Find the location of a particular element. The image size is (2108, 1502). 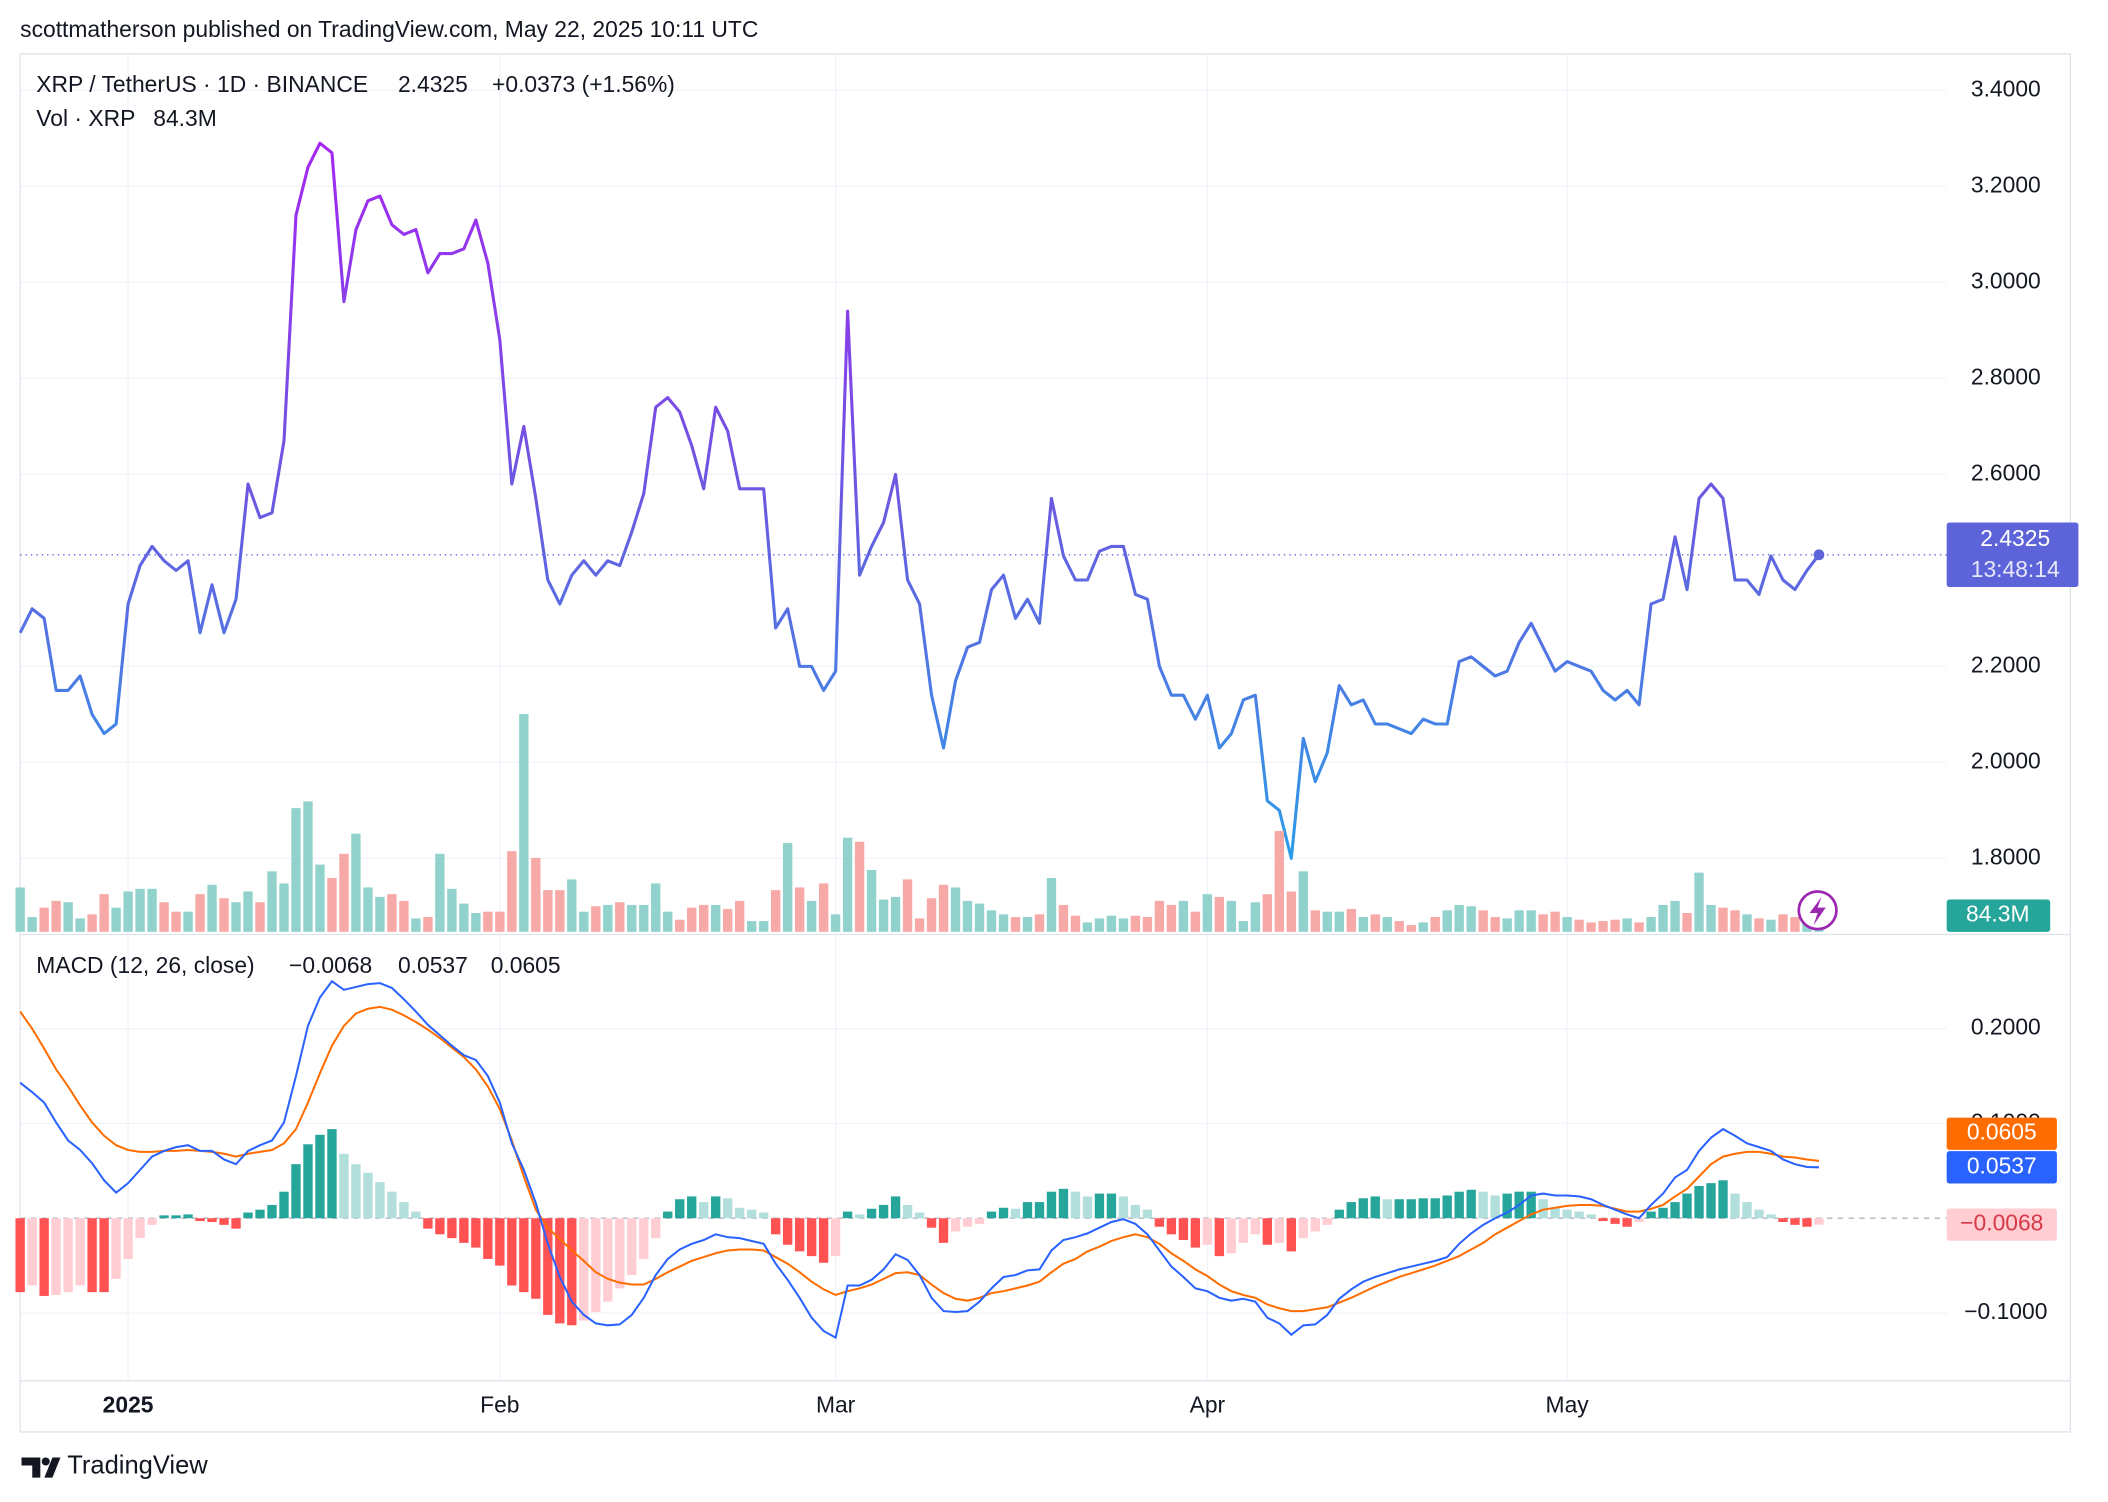

price-badge is located at coordinates (2012, 555).